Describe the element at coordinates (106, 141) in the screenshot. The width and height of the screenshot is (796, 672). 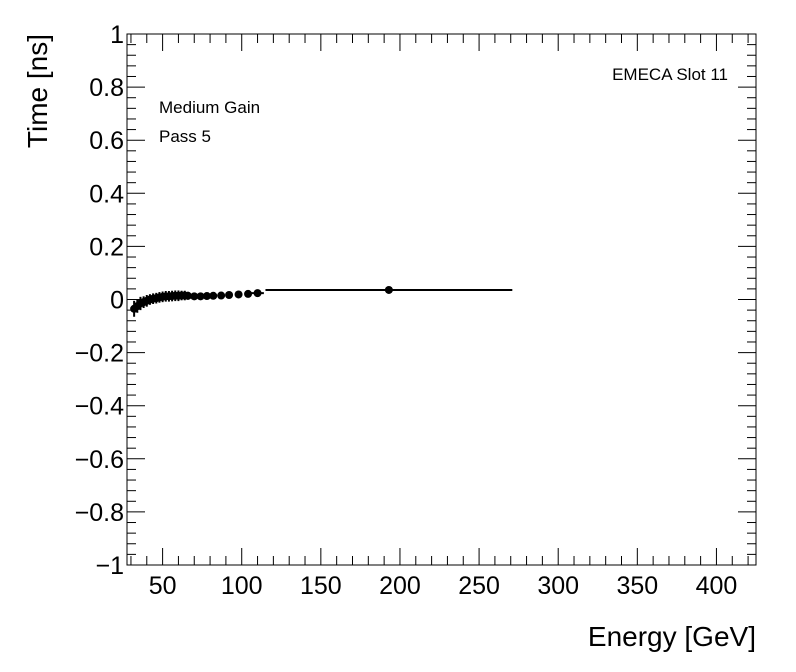
I see `y-tick-label: 0.6` at that location.